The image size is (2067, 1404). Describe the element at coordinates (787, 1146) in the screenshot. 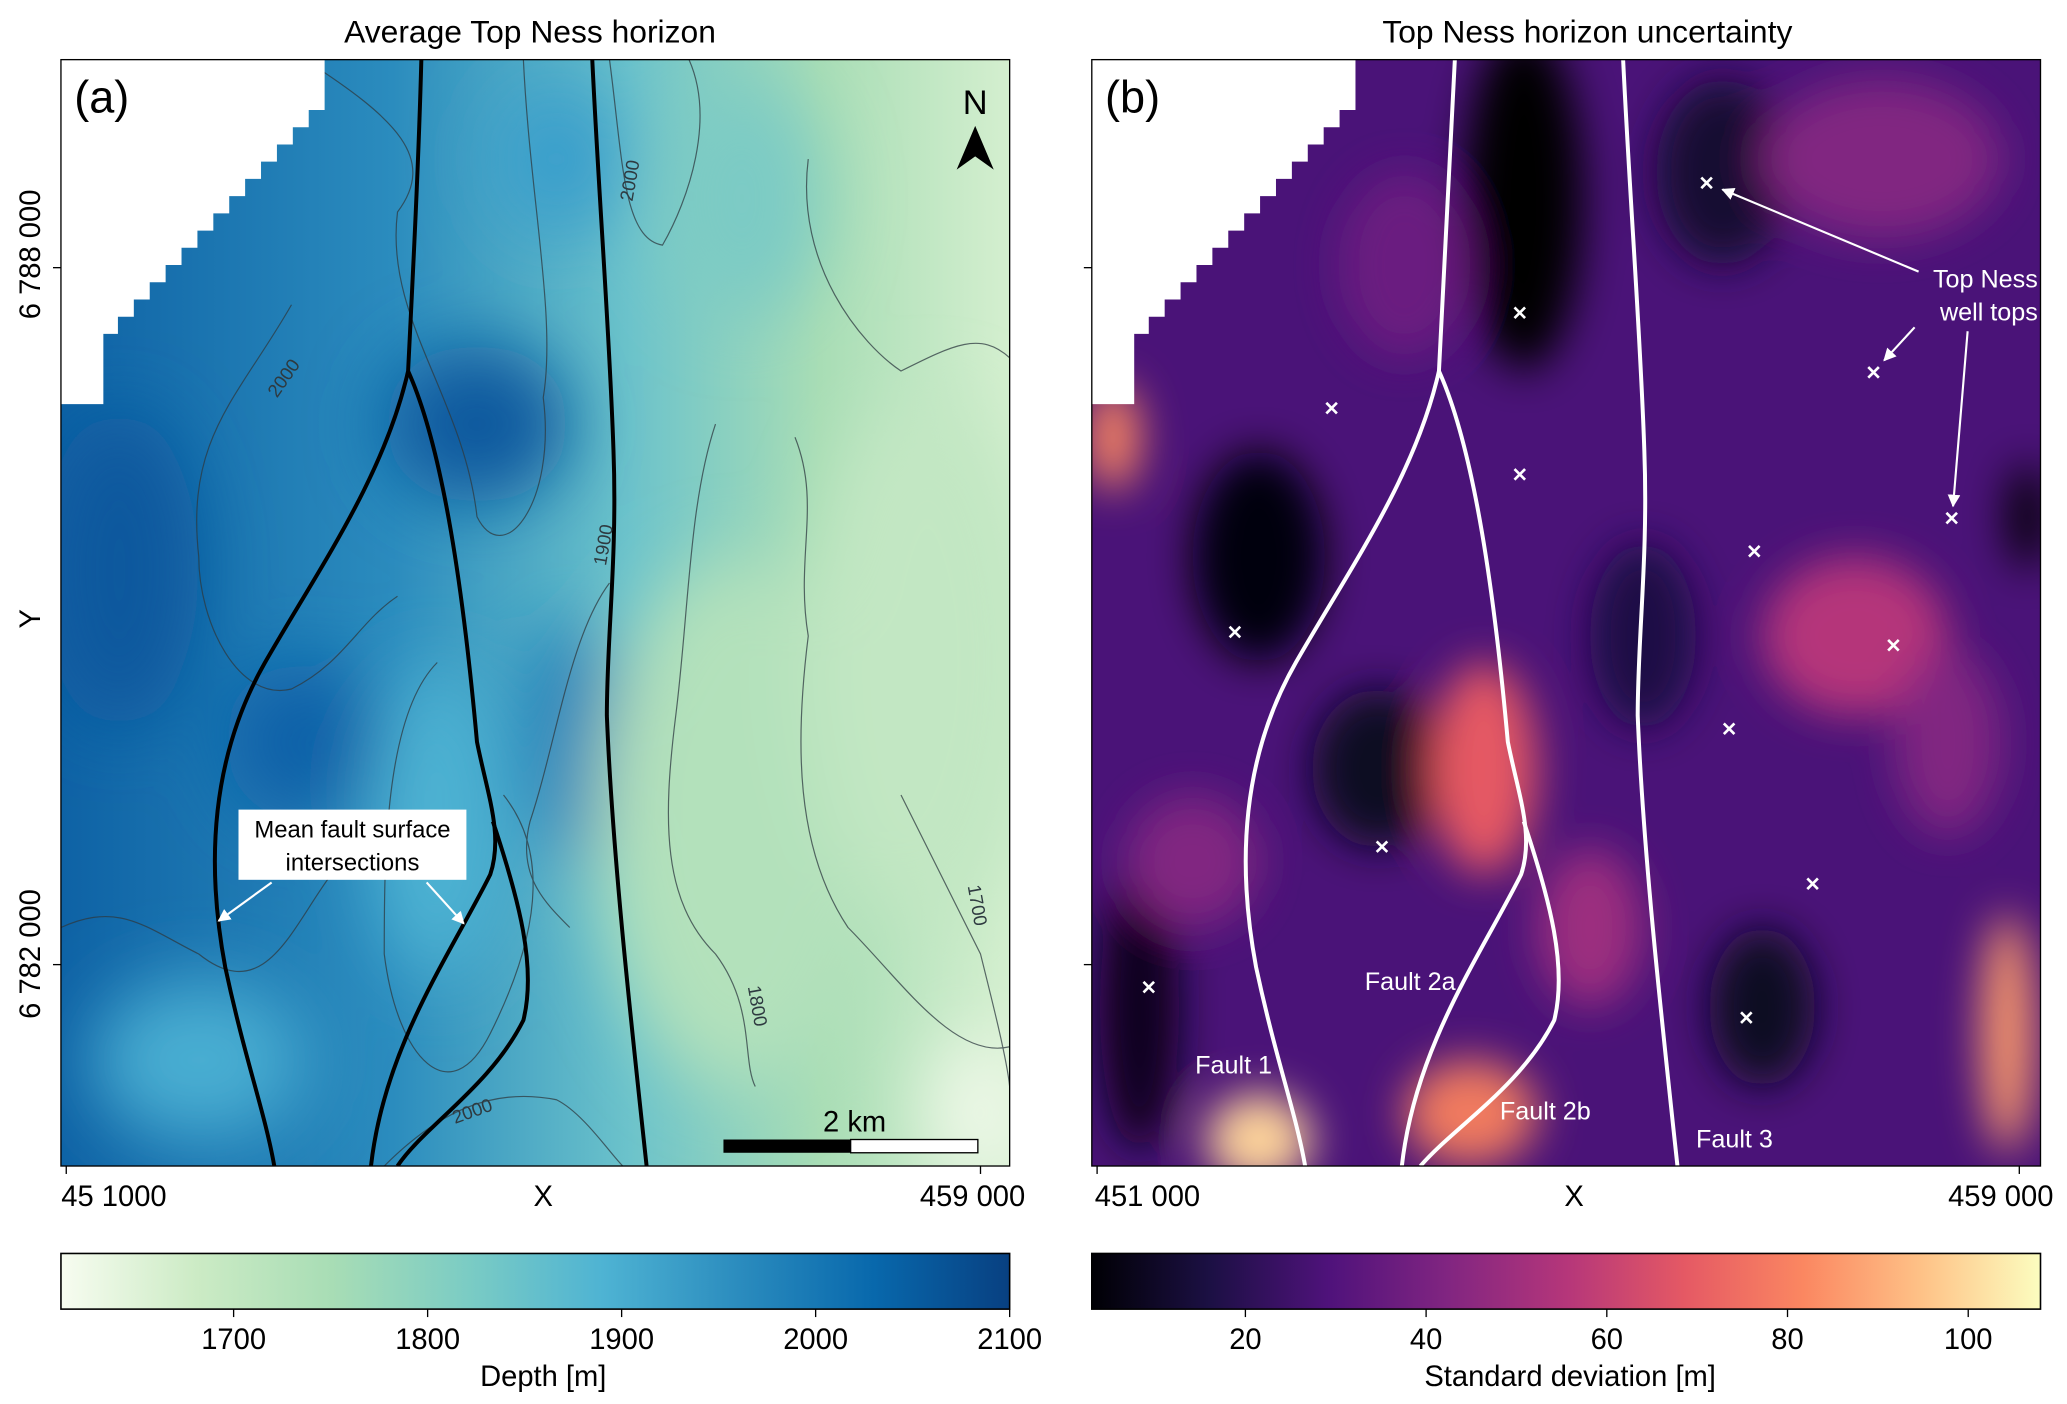

I see `scale-bar` at that location.